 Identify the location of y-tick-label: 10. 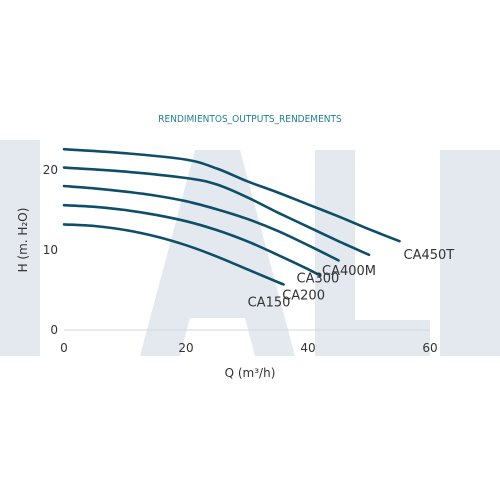
(50, 250).